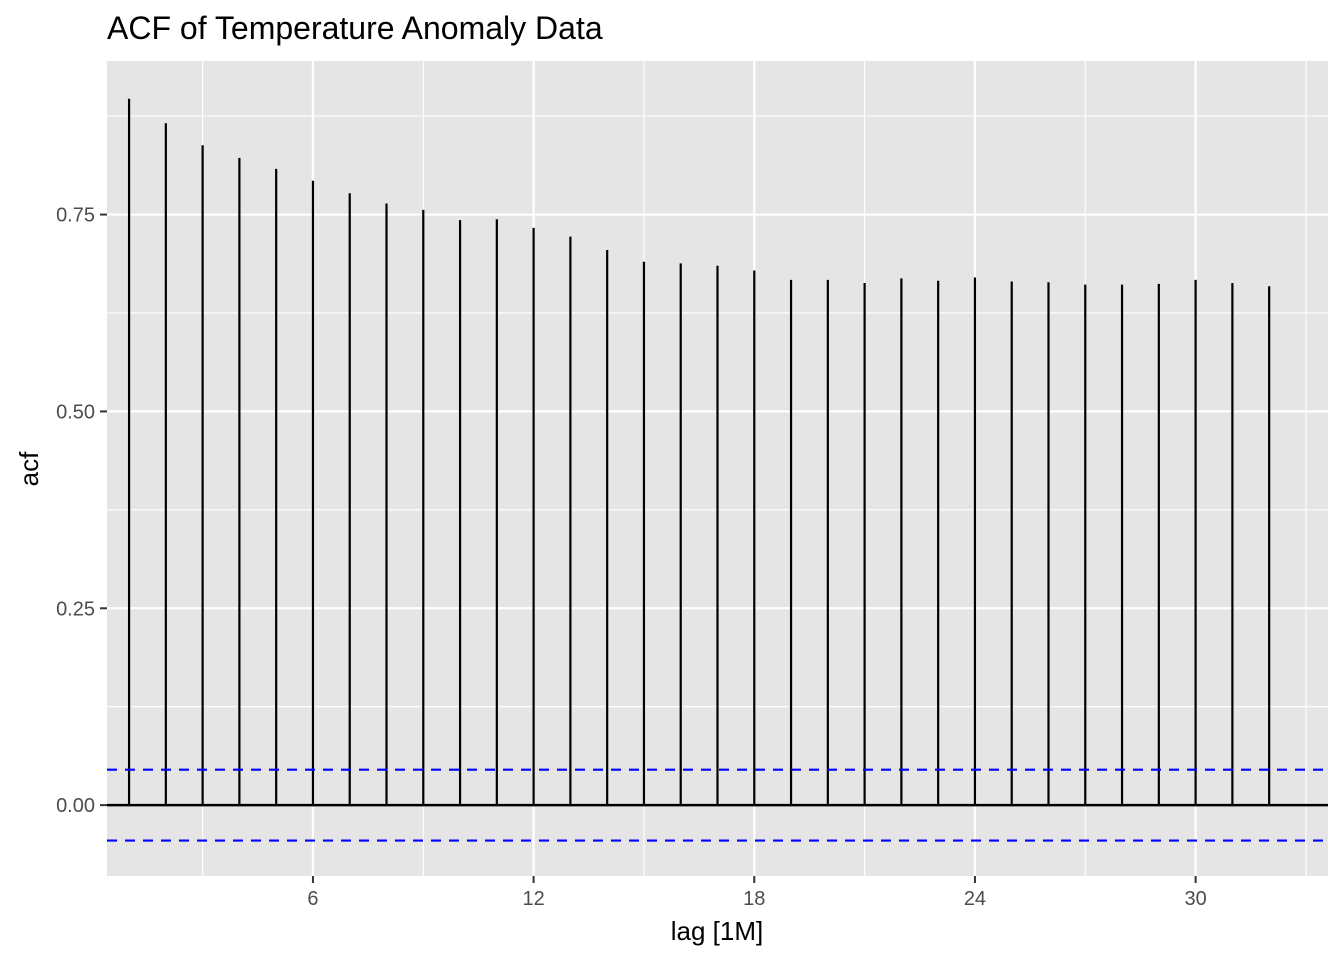  Describe the element at coordinates (754, 899) in the screenshot. I see `x-tick-label: 18` at that location.